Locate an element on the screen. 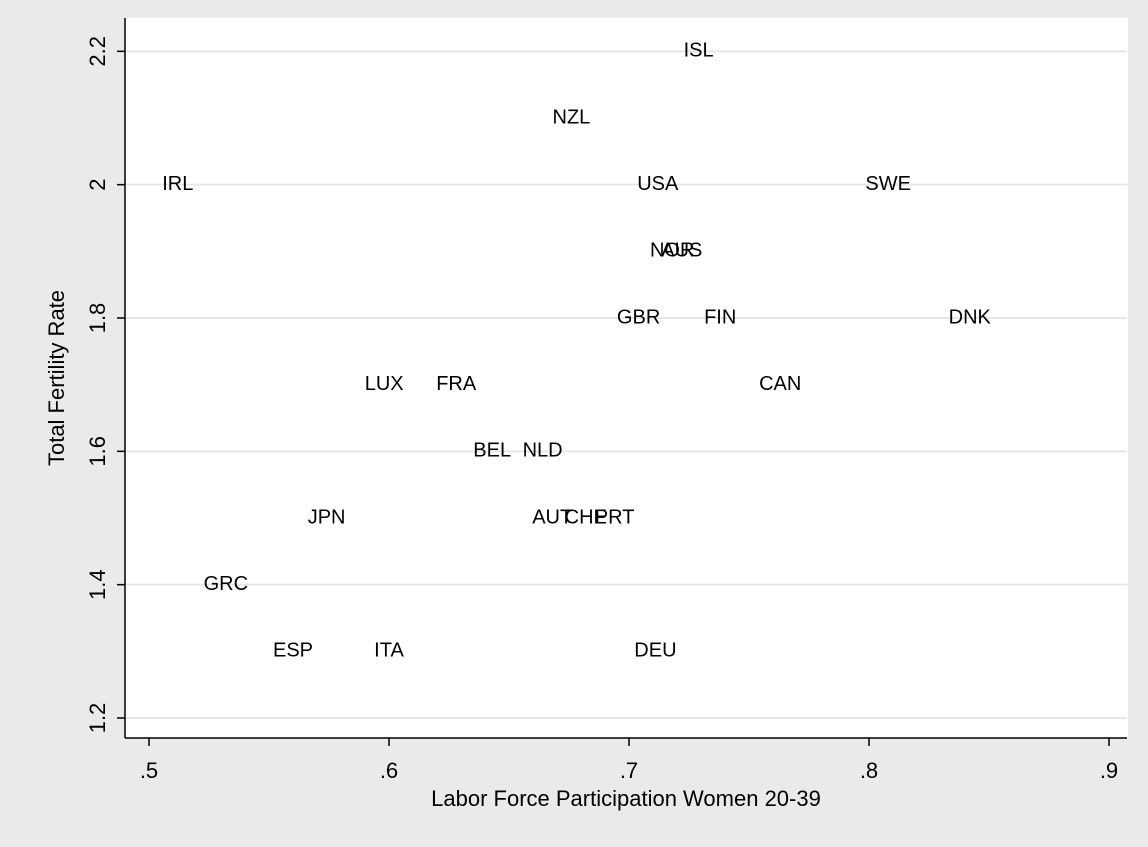 This screenshot has height=847, width=1148. point-label: SWE is located at coordinates (888, 184).